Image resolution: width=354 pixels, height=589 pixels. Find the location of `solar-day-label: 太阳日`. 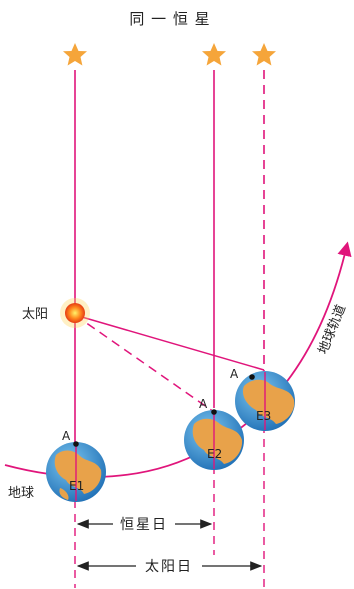

solar-day-label: 太阳日 is located at coordinates (169, 567).